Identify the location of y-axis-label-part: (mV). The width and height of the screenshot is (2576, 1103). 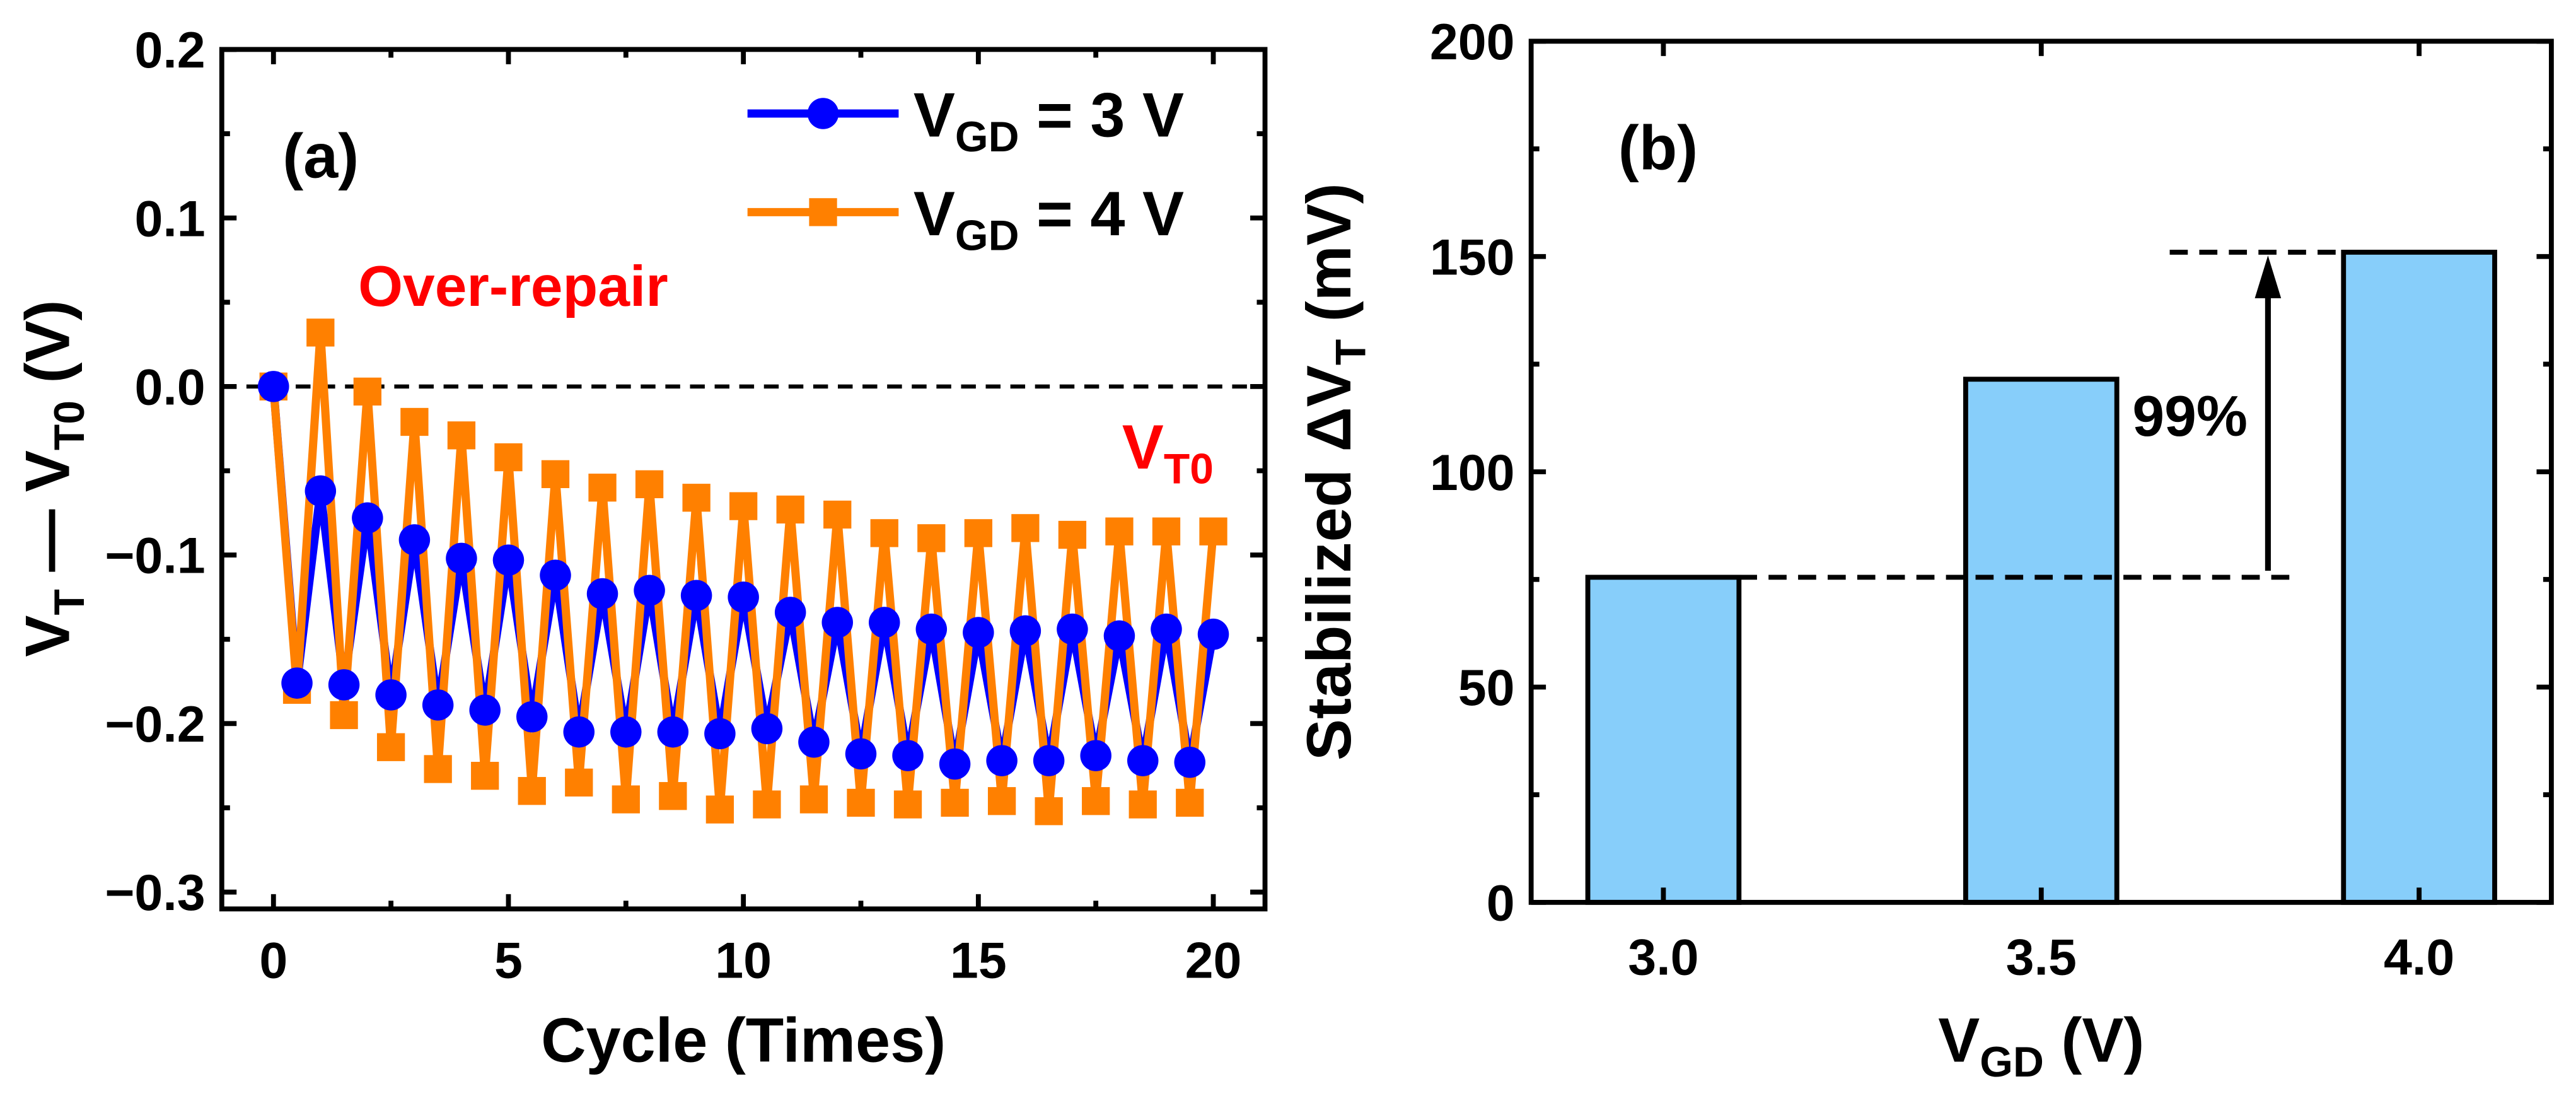
(1329, 261).